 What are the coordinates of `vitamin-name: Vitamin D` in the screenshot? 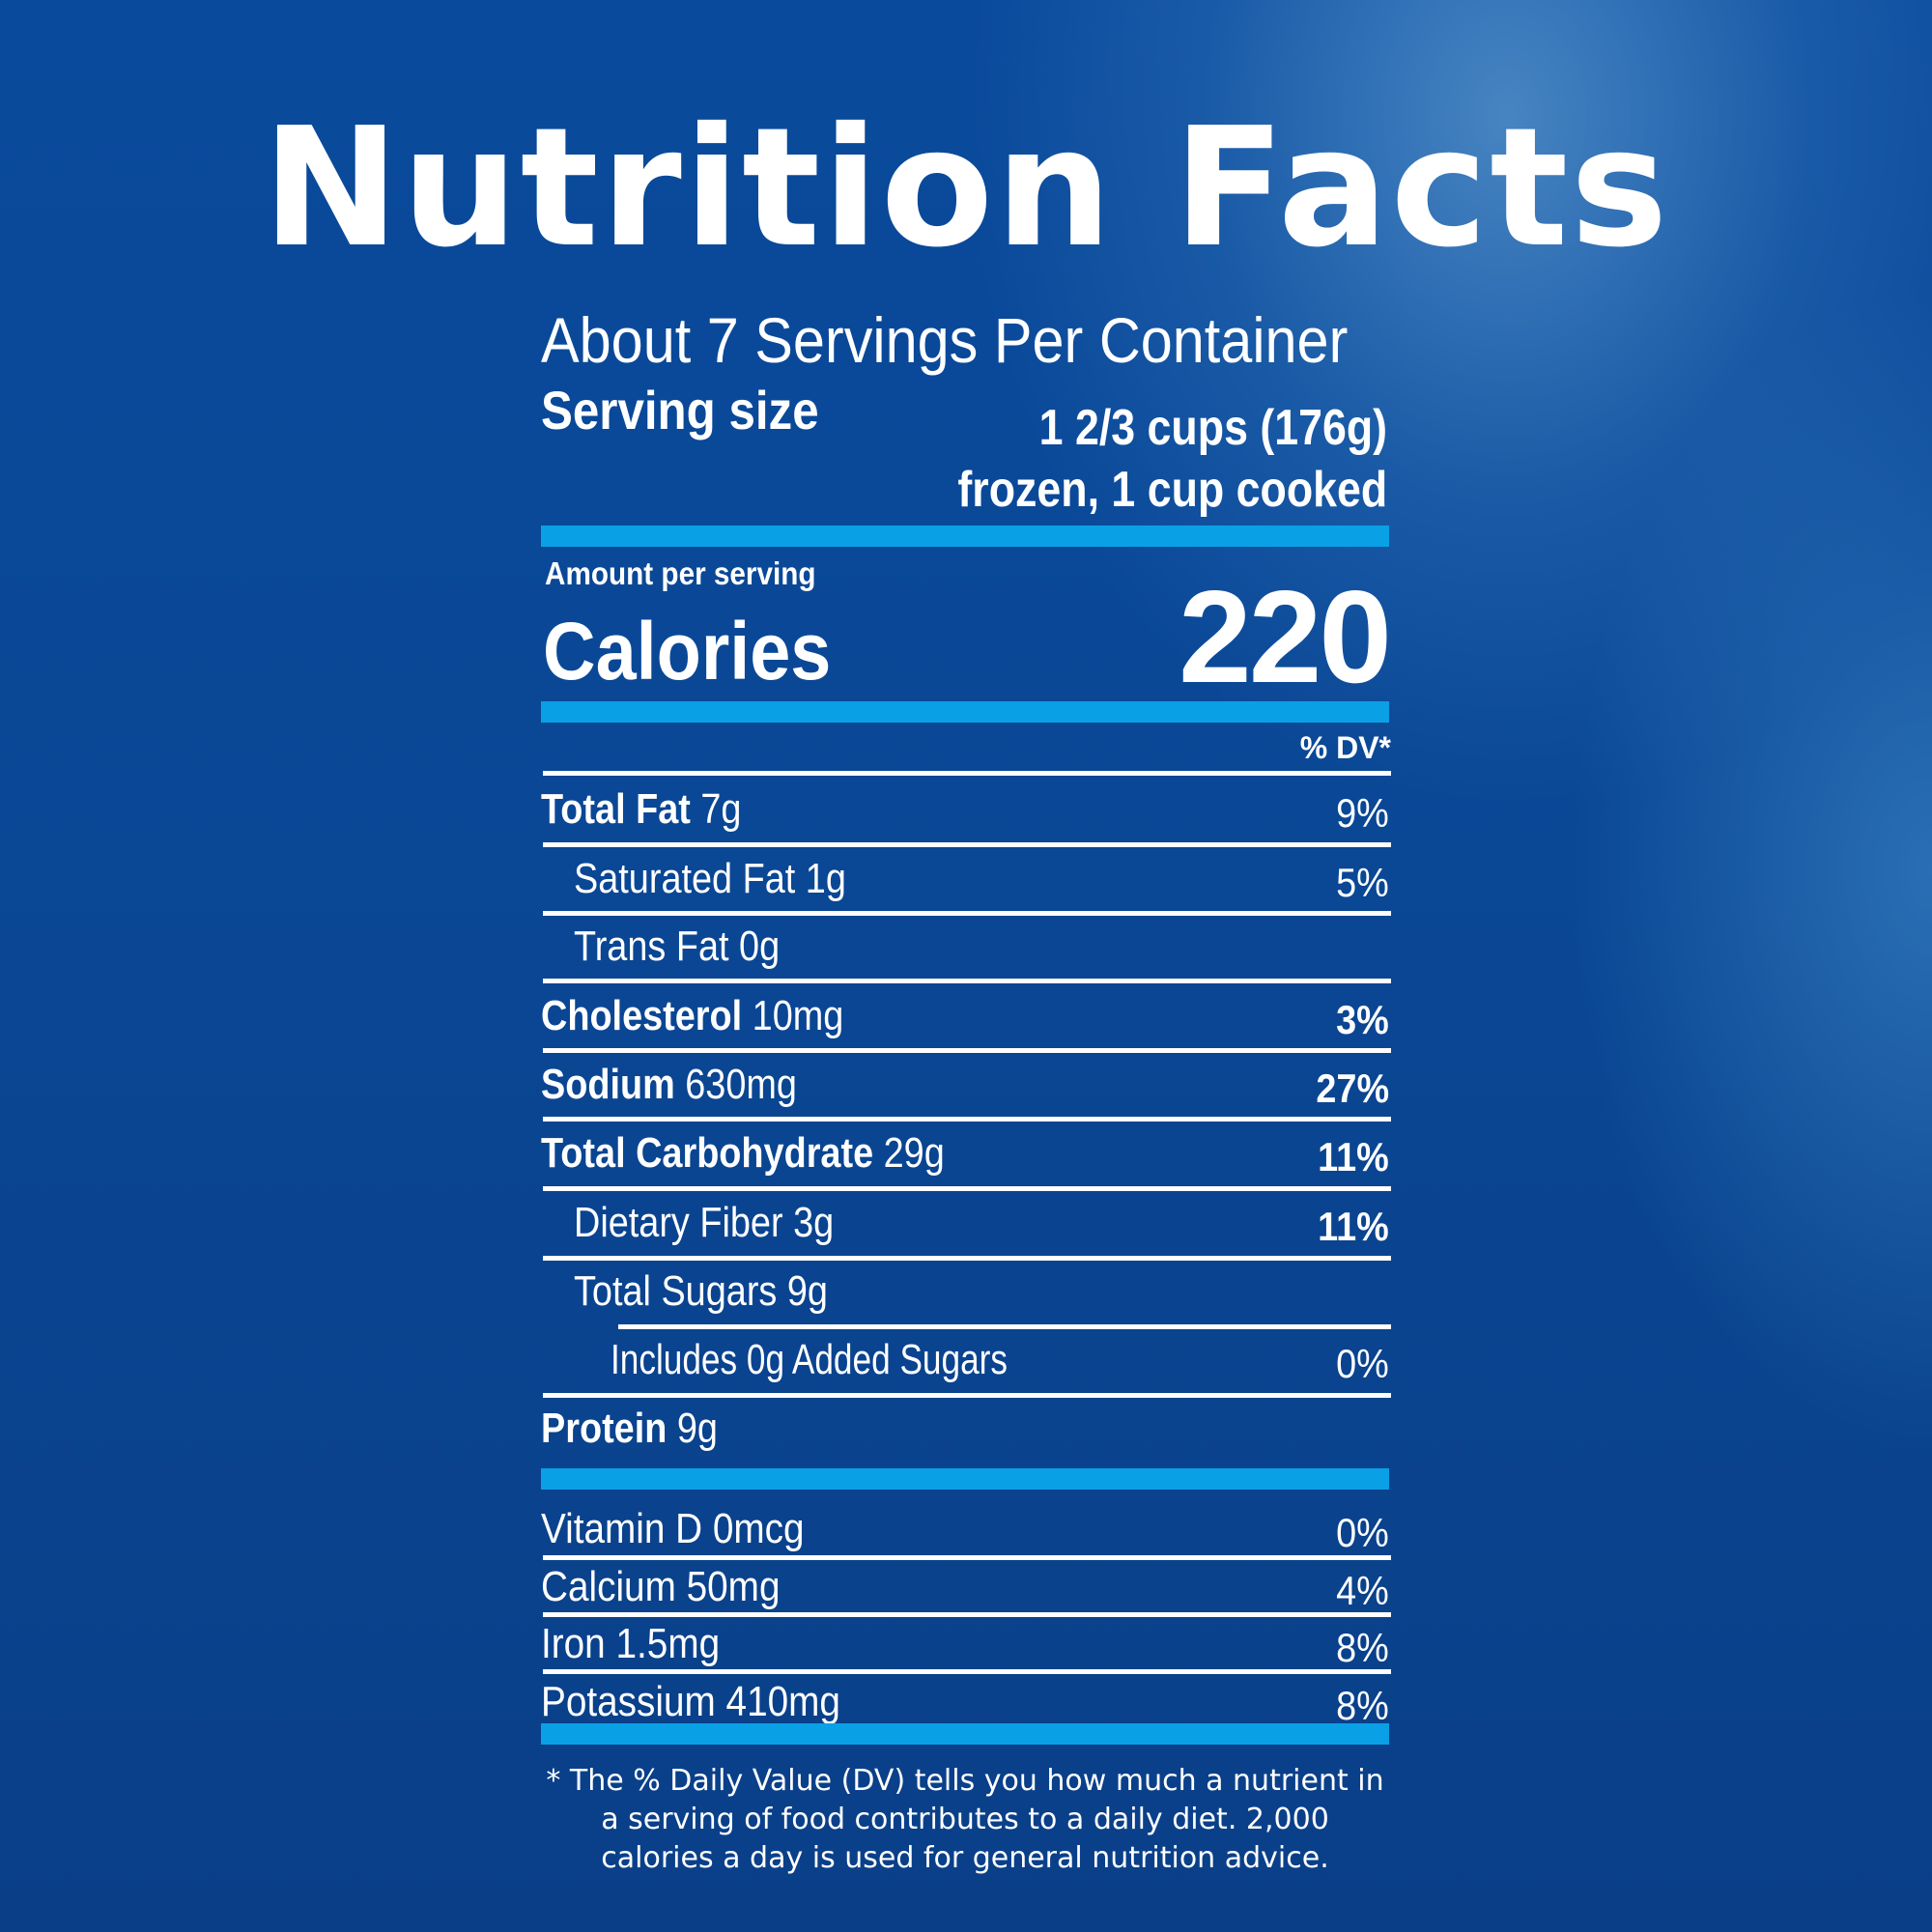 It's located at (622, 1528).